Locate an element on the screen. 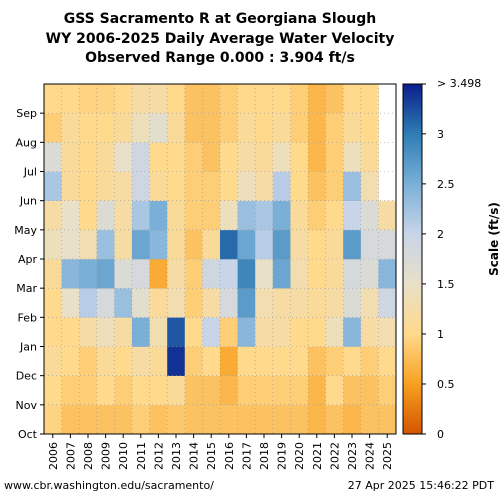 This screenshot has height=500, width=500. heatmap-cell-2015-mar is located at coordinates (211, 274).